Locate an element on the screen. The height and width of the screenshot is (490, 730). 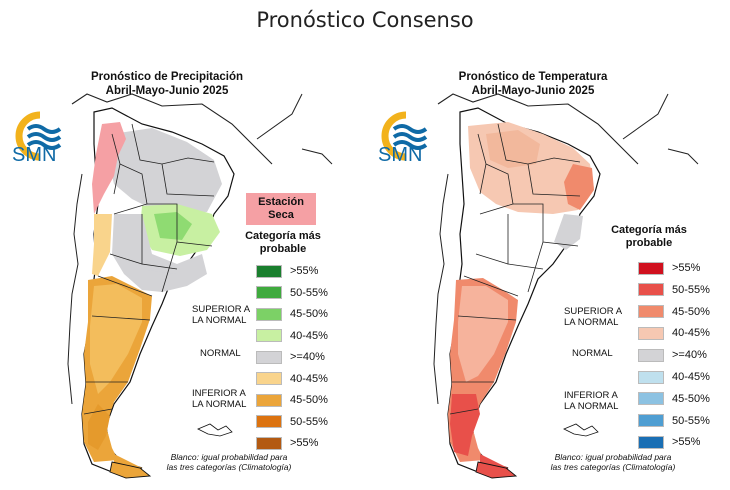
temp-below-label: INFERIOR A LA NORMAL is located at coordinates (591, 401).